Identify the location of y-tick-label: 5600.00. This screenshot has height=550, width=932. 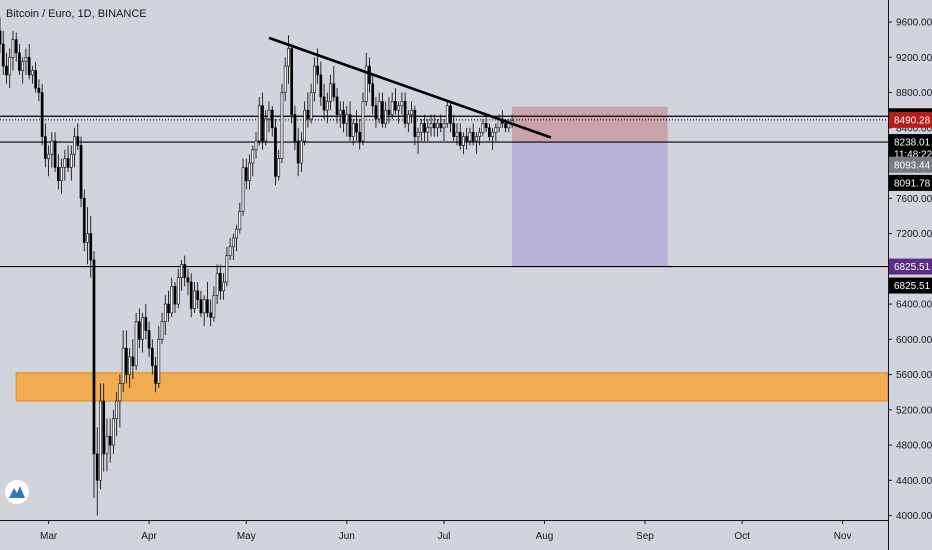
(914, 375).